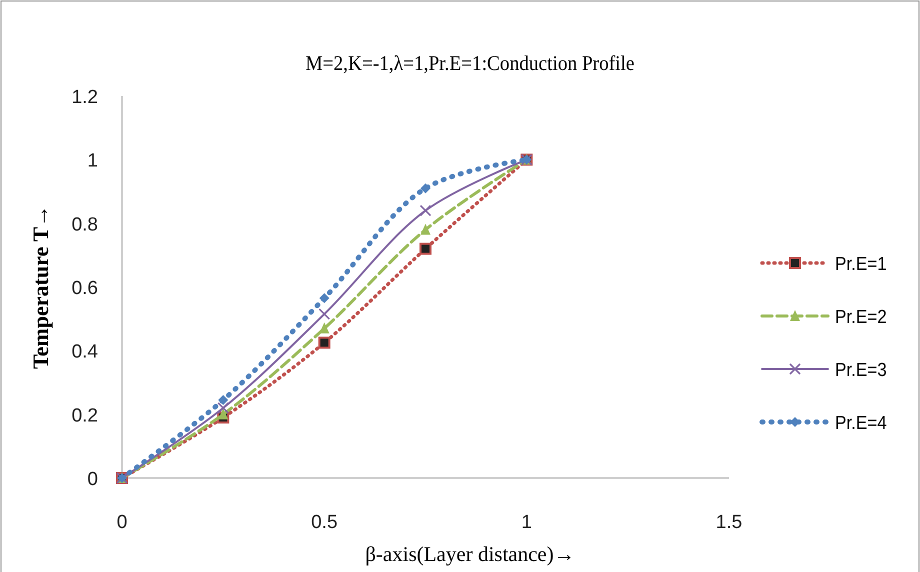  What do you see at coordinates (324, 522) in the screenshot?
I see `x-tick-label: 0.5` at bounding box center [324, 522].